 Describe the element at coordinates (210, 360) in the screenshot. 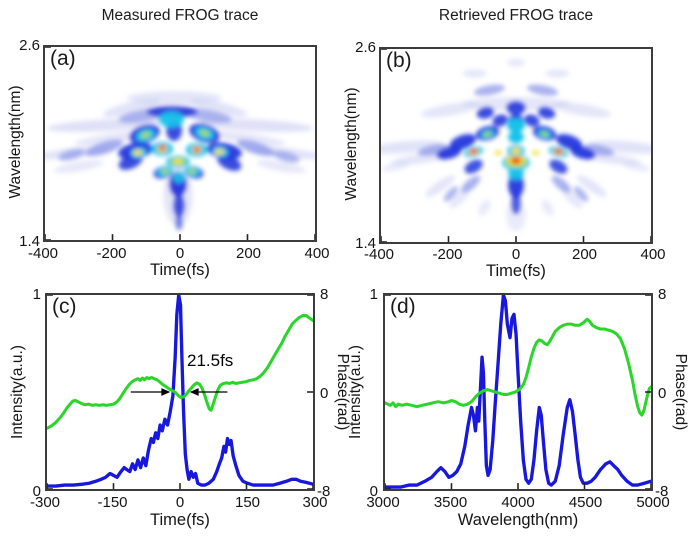

I see `pulse-duration-annotation: 21.5fs` at that location.